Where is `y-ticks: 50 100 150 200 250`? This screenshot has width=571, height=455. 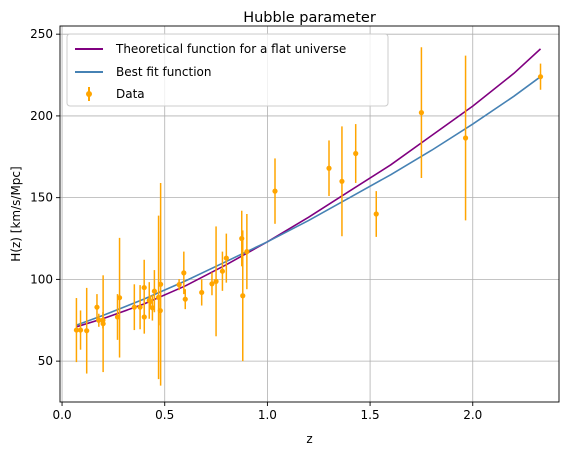
y-ticks: 50 100 150 200 250 is located at coordinates (45, 197).